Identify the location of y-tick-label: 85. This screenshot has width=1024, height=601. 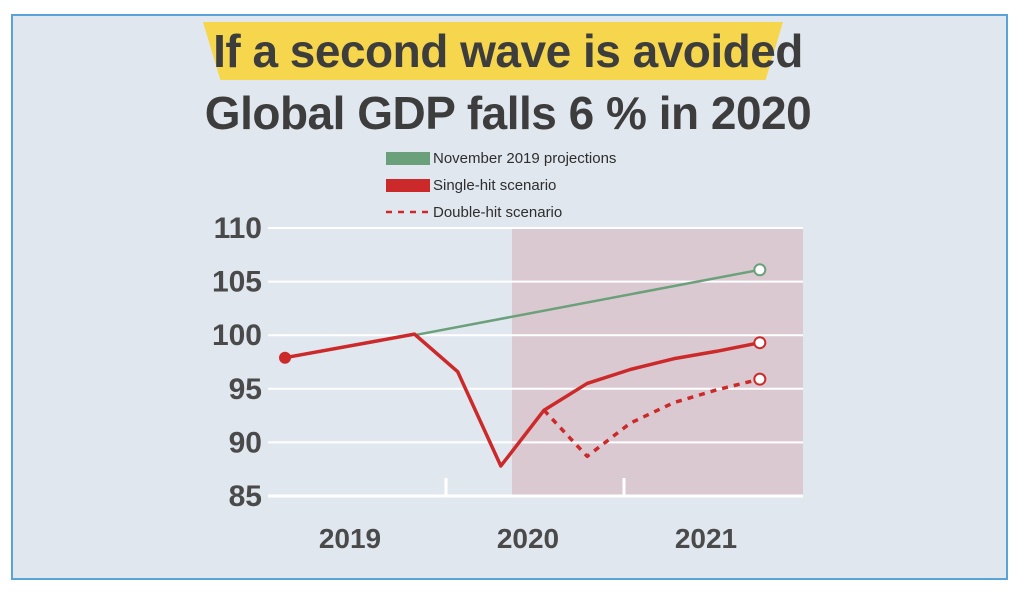
(245, 496).